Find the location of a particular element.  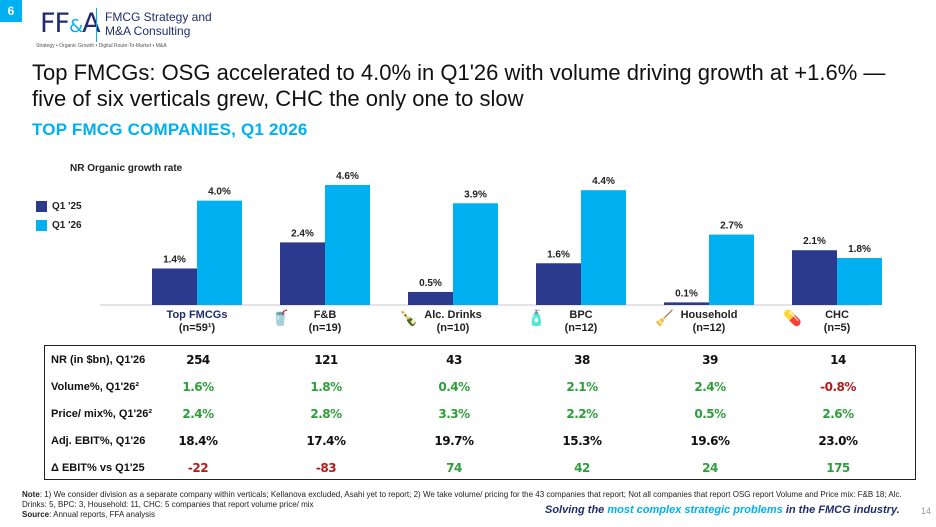

legend-item-q1-26: Q1 '26 is located at coordinates (59, 225).